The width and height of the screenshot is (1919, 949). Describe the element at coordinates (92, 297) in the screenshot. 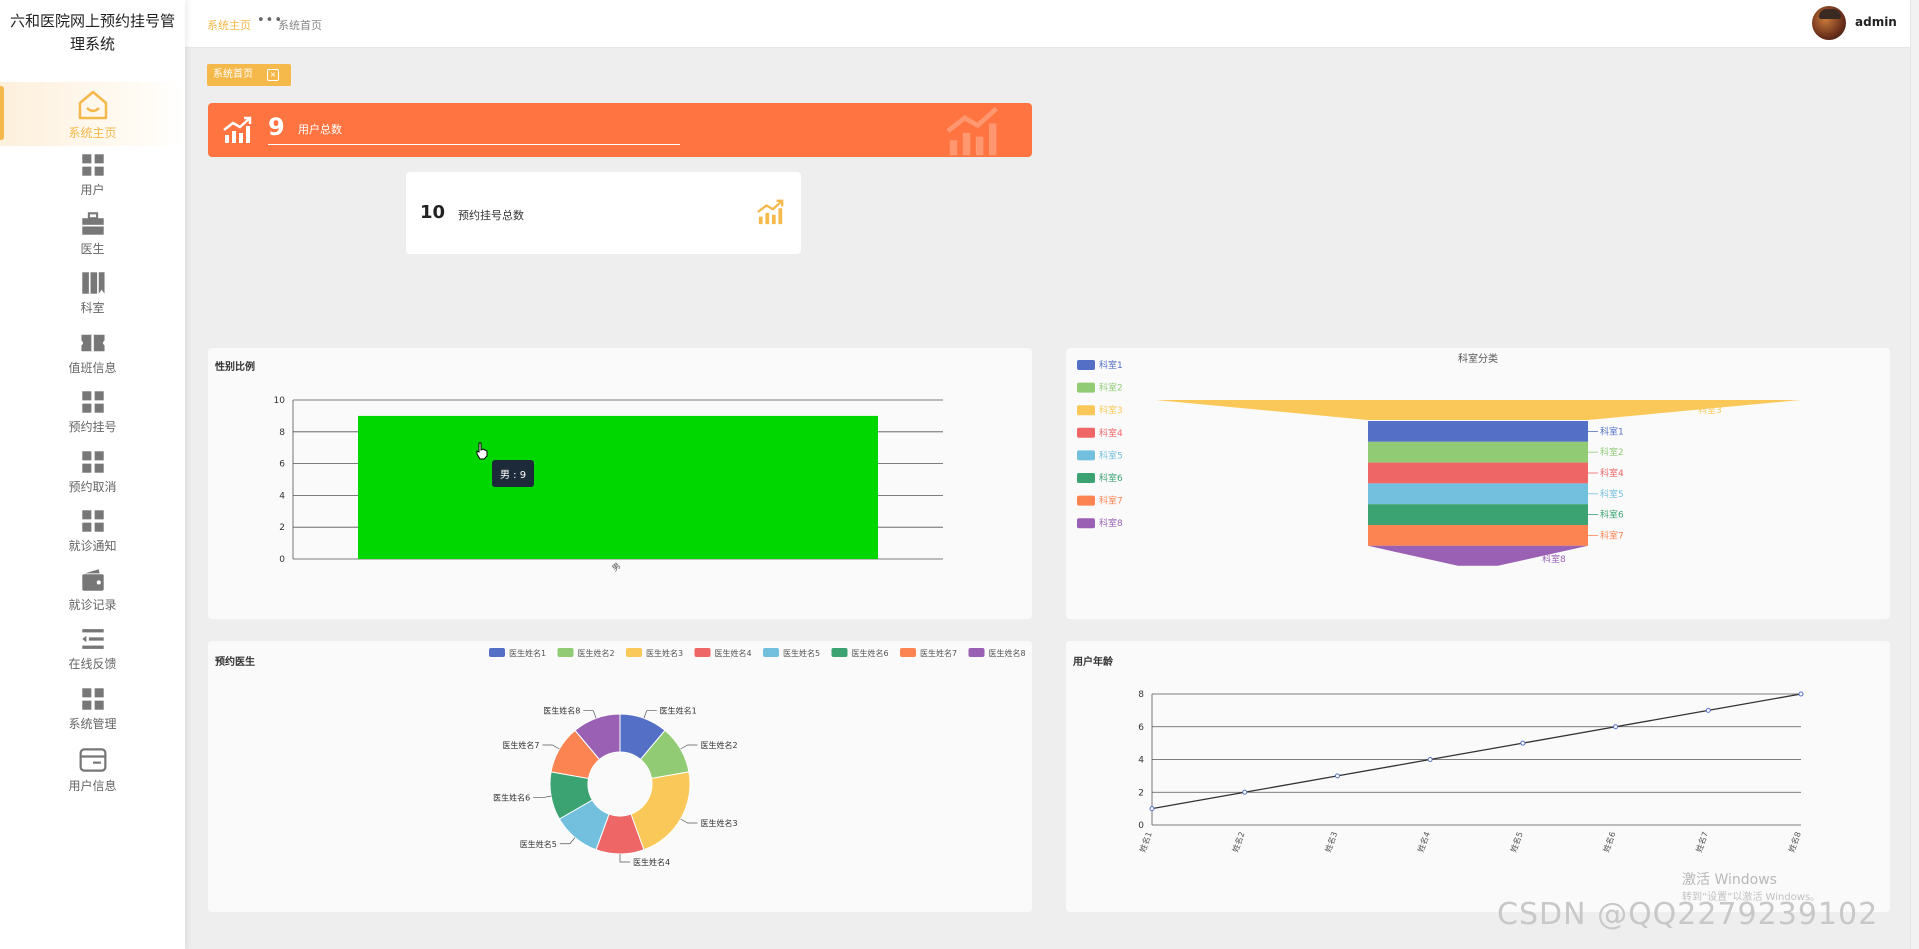

I see `sidebar-item-4: 科室` at that location.